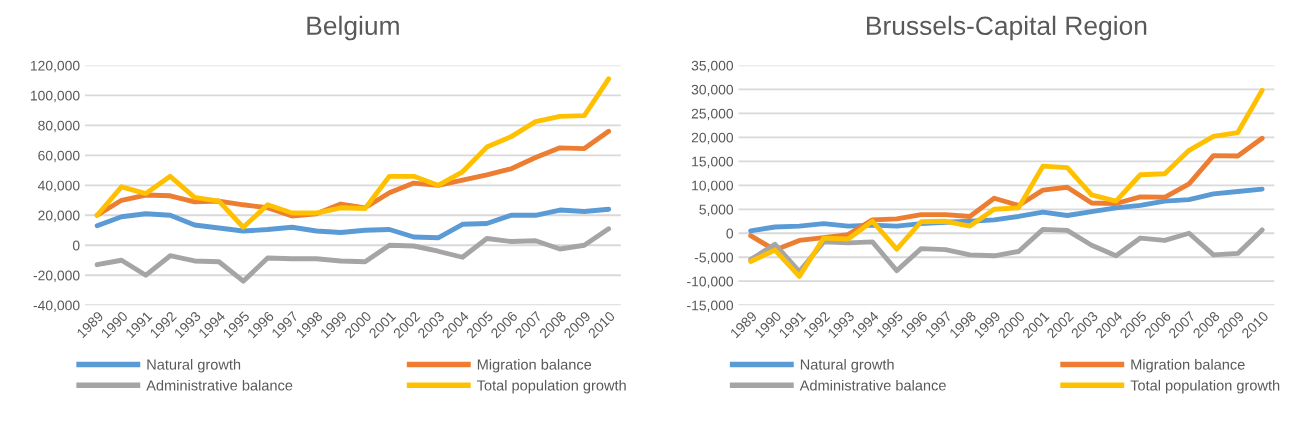 This screenshot has width=1307, height=436. I want to click on y-tick-label: 25,000, so click(712, 114).